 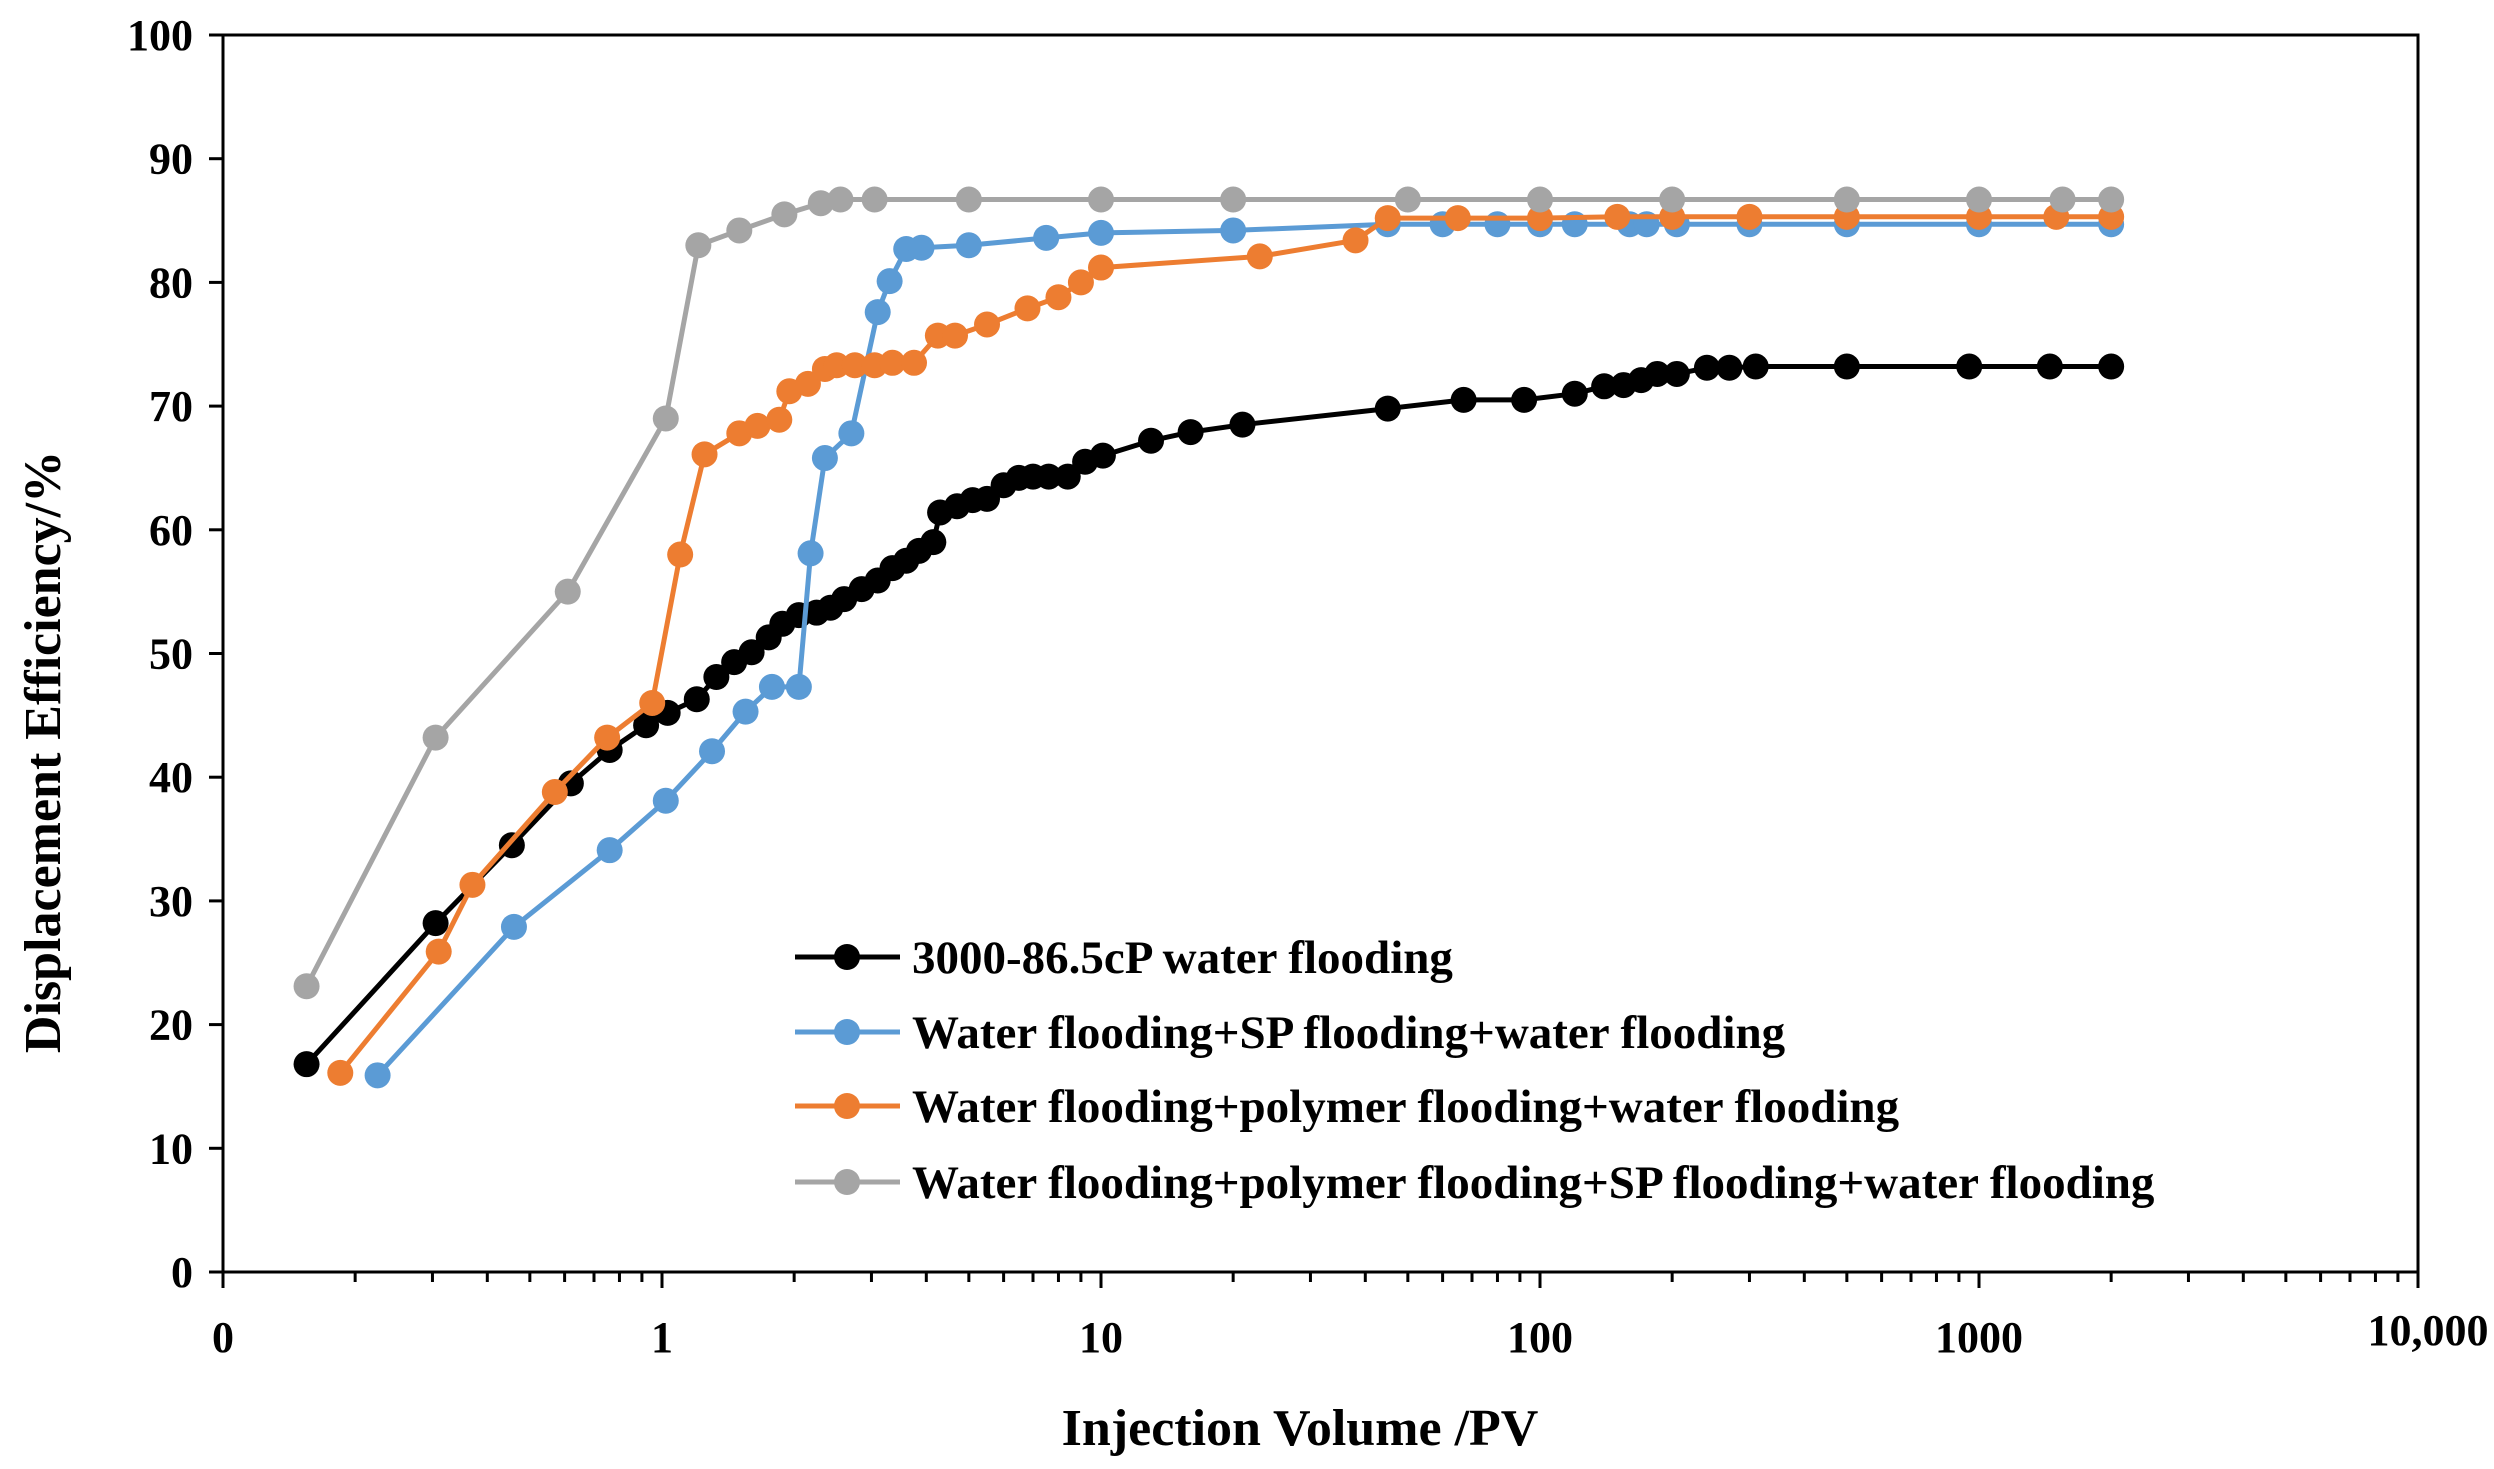 What do you see at coordinates (171, 530) in the screenshot?
I see `y-tick-label: 60` at bounding box center [171, 530].